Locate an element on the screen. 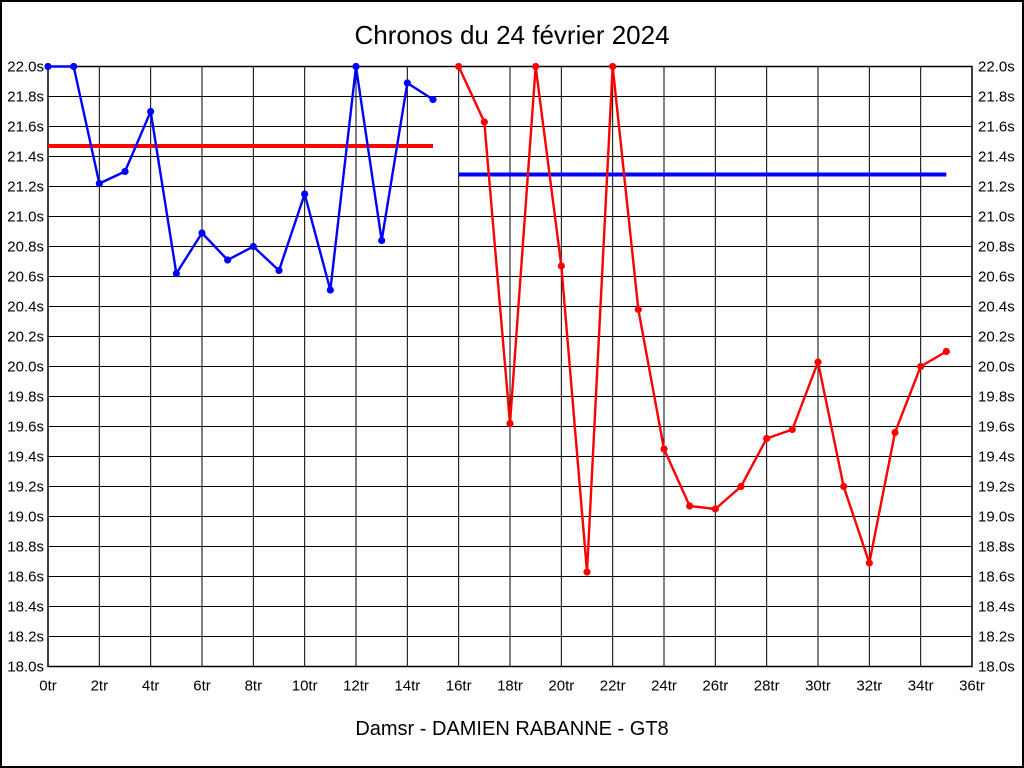  y-axis-tick-label-right: 18.2s is located at coordinates (996, 637).